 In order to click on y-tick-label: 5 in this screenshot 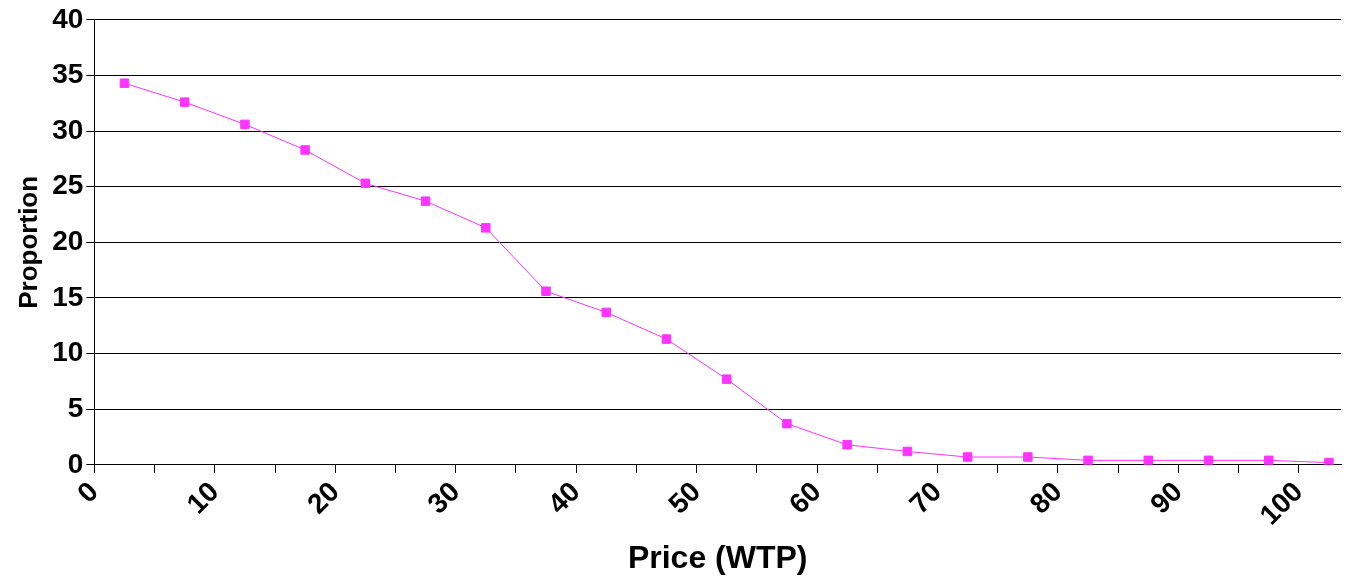, I will do `click(75, 407)`.